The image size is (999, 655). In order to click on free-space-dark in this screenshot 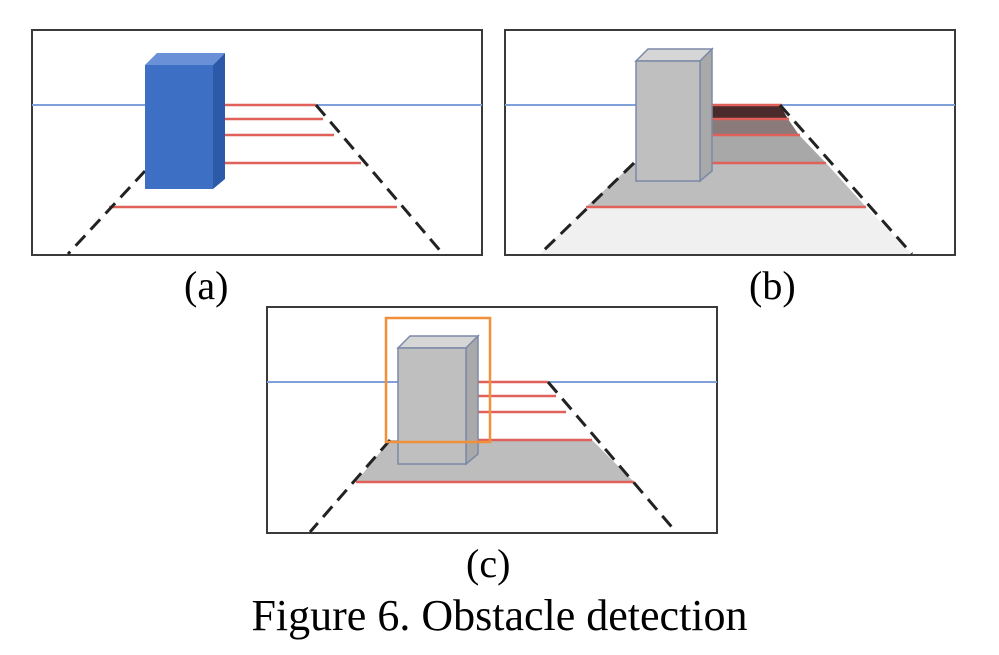, I will do `click(750, 112)`.